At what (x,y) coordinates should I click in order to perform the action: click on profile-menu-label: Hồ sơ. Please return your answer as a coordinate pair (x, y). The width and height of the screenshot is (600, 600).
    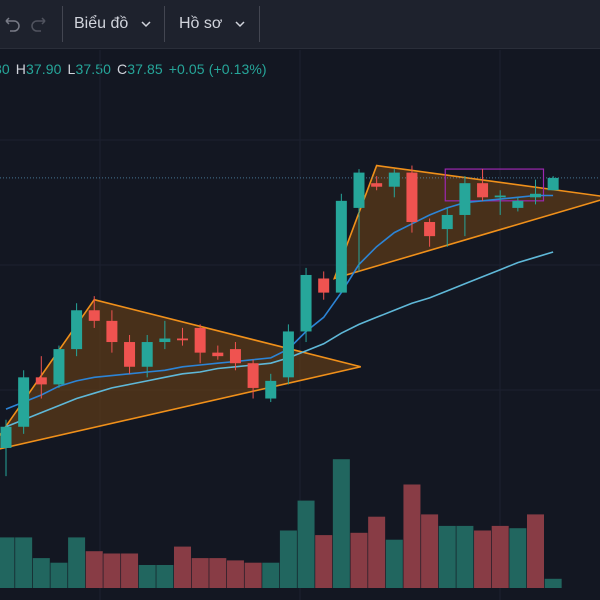
    Looking at the image, I should click on (201, 23).